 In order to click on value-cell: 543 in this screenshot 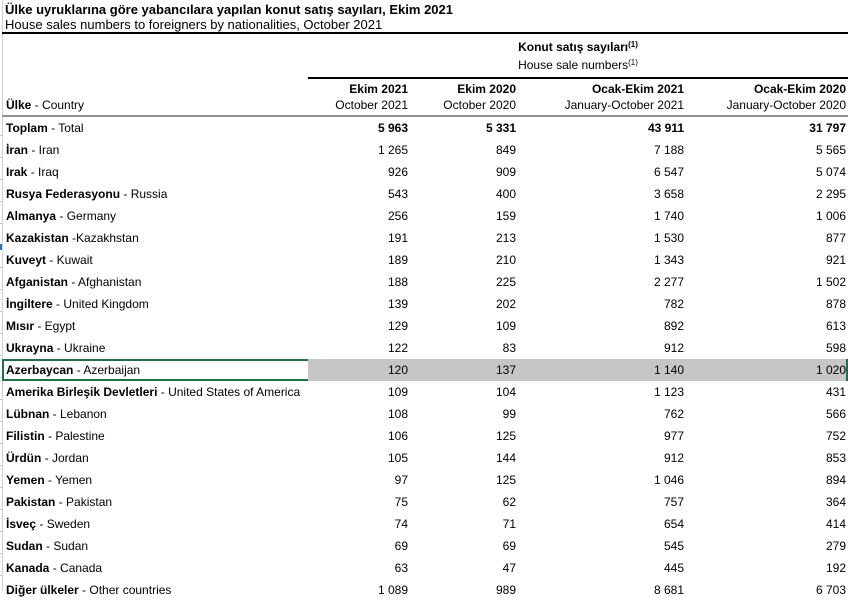, I will do `click(397, 194)`.